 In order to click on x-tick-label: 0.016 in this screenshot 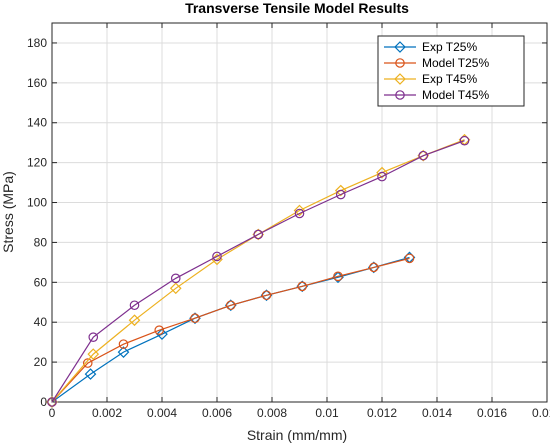, I will do `click(492, 413)`.